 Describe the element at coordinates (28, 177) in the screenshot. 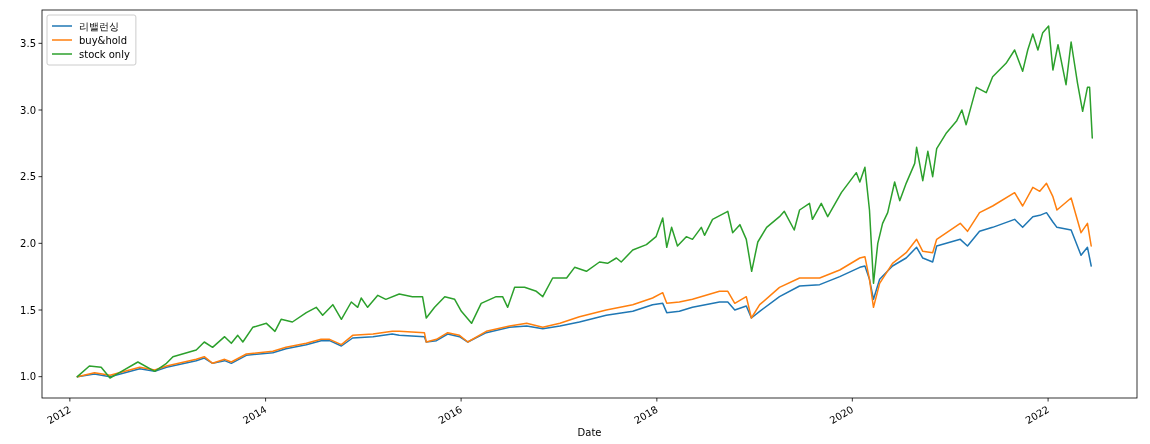

I see `ytick: 2.5` at that location.